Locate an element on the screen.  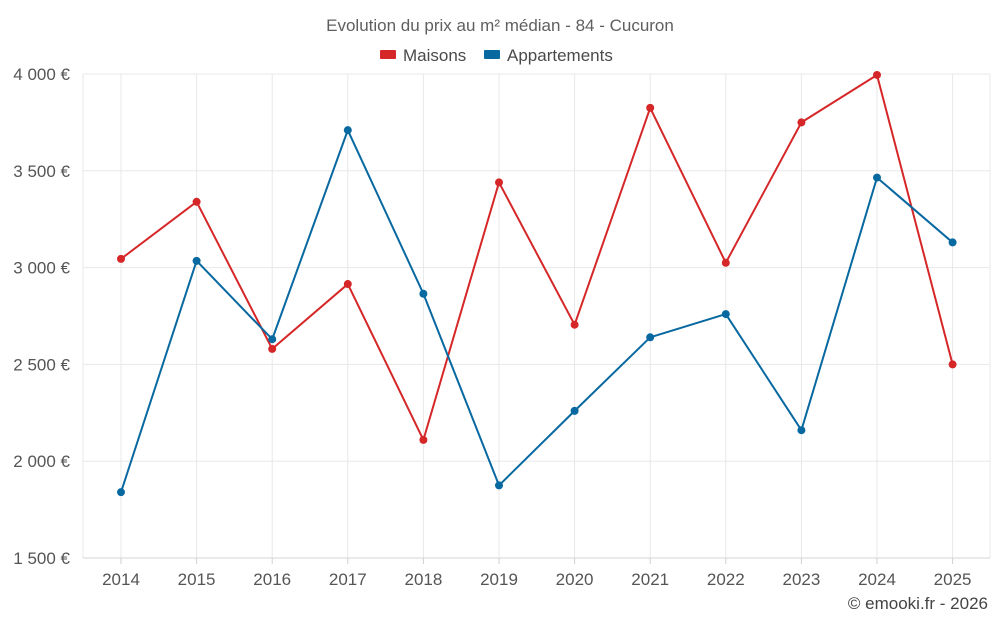
credit-text: © emooki.fr - 2026 is located at coordinates (918, 603).